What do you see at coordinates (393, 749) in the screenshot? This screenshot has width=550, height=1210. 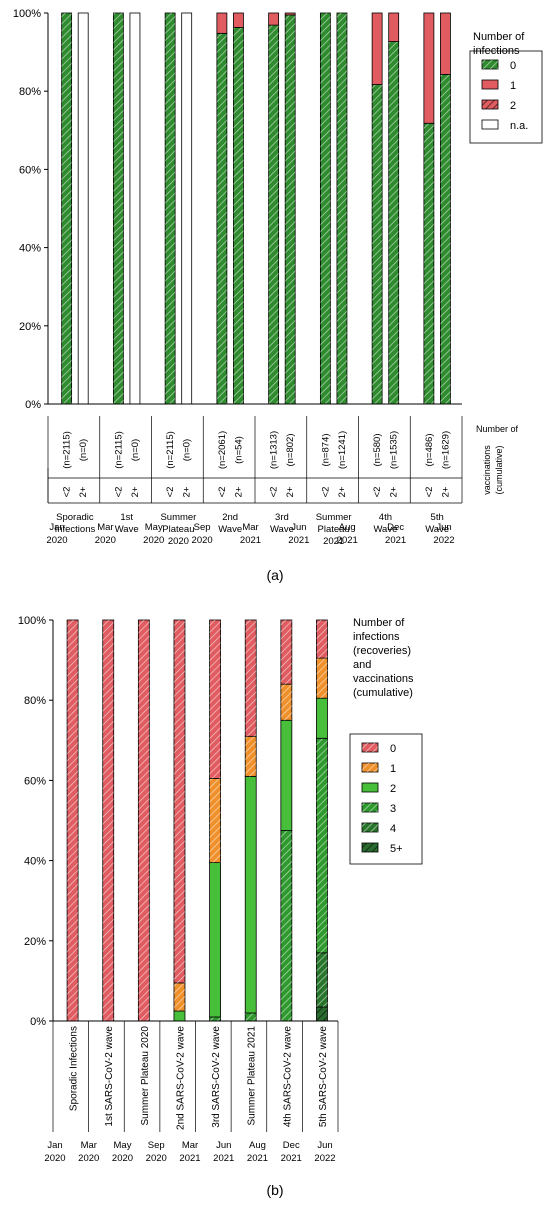 I see `legend-label-b: 0` at bounding box center [393, 749].